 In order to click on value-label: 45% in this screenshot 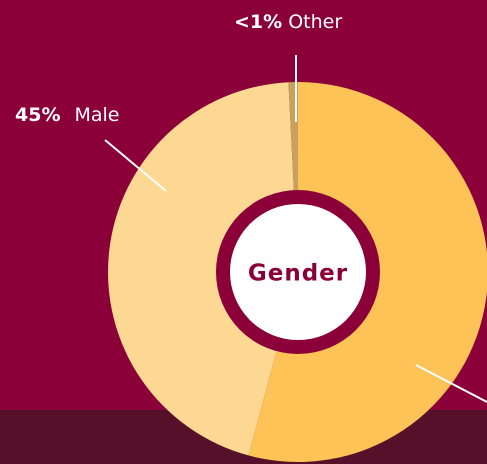, I will do `click(37, 115)`.